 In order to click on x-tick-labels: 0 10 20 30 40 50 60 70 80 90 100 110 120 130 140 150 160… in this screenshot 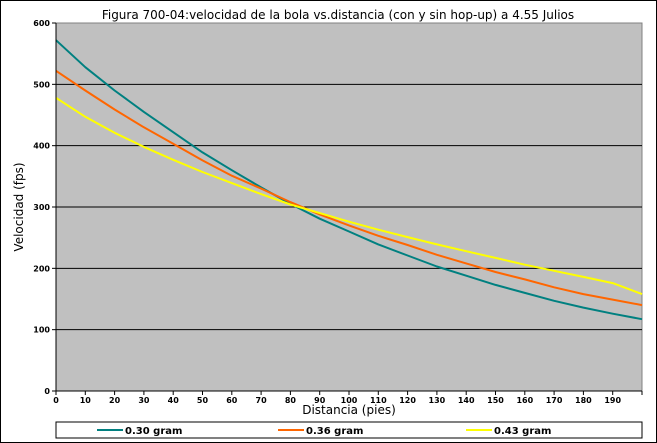, I will do `click(337, 400)`.